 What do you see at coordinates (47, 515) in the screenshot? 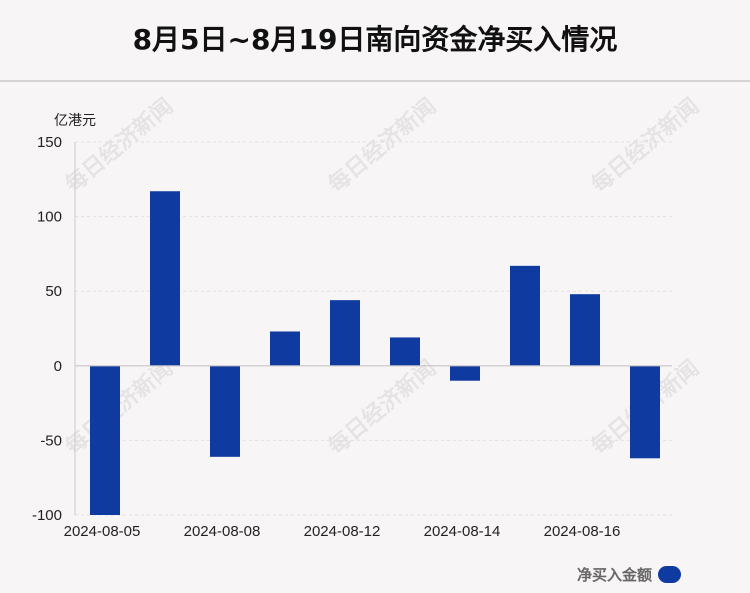
I see `y-tick-label: -100` at bounding box center [47, 515].